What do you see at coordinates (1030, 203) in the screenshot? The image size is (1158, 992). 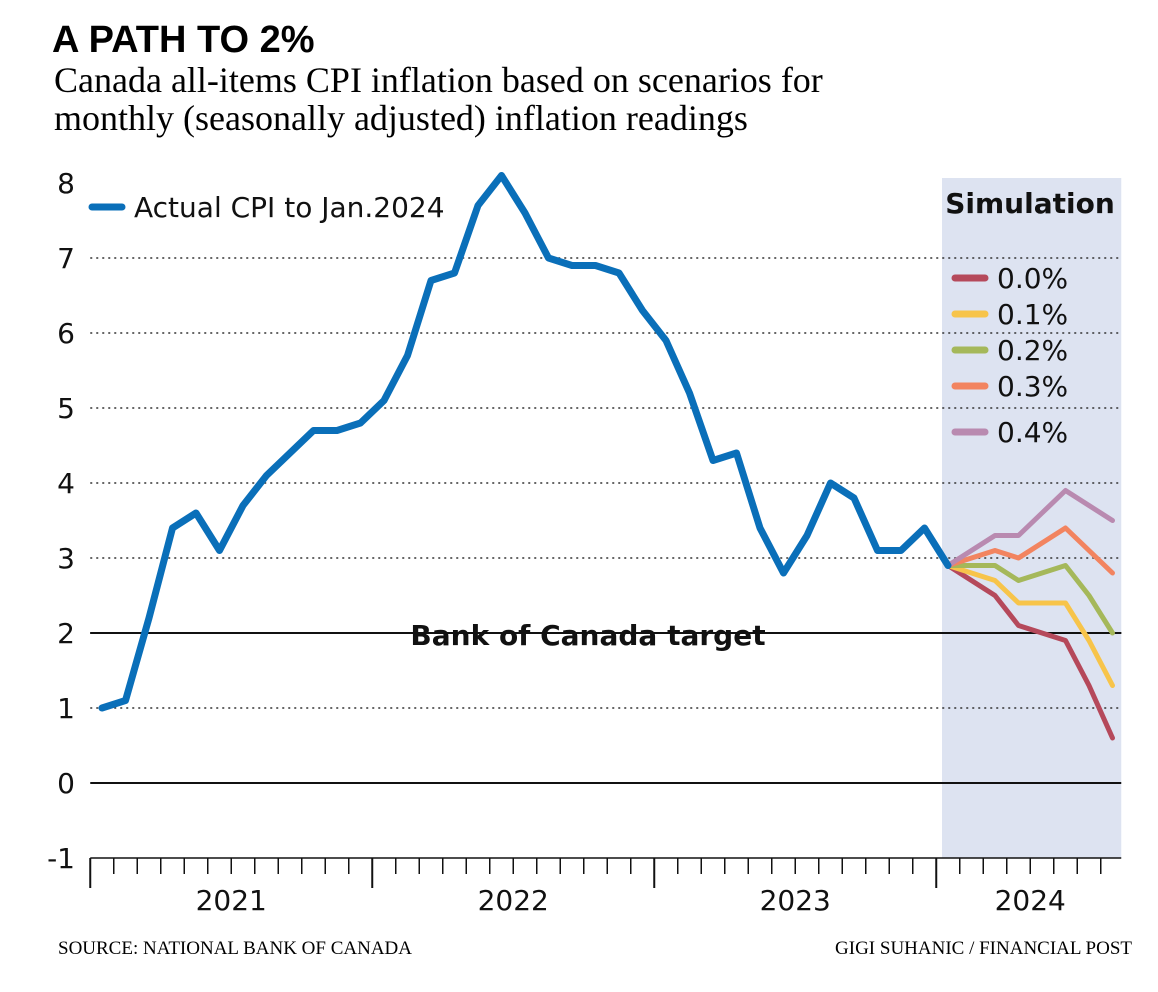 I see `simulation-label: Simulation` at bounding box center [1030, 203].